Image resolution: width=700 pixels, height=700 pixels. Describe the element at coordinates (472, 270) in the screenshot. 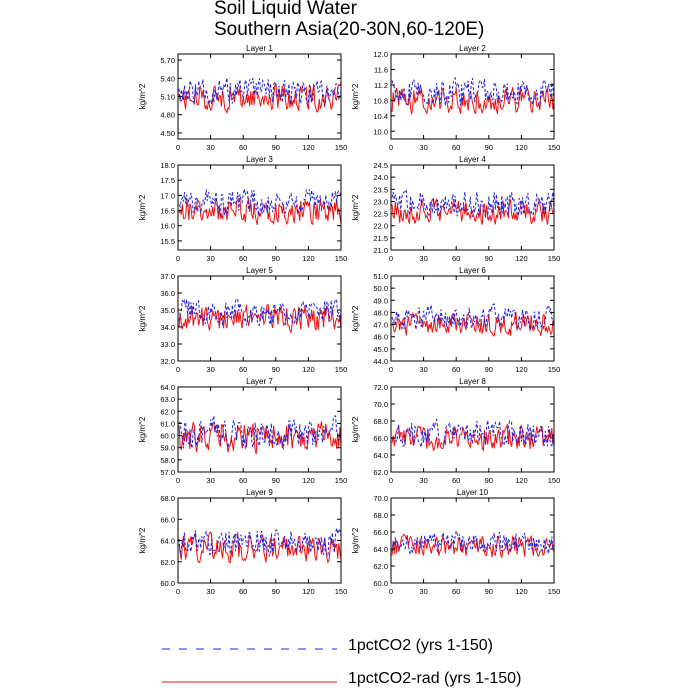

I see `panel-title: Layer 6` at that location.